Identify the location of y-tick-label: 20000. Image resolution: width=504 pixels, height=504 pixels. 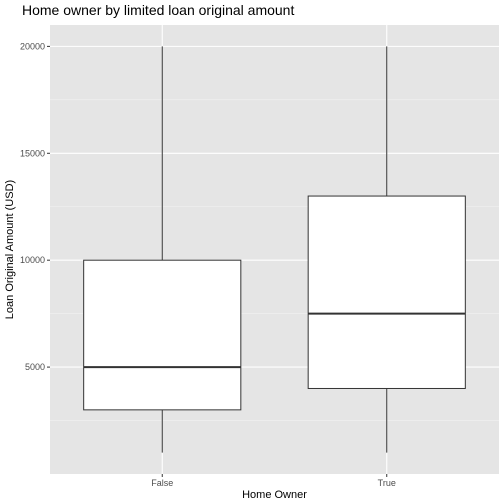
(32, 46).